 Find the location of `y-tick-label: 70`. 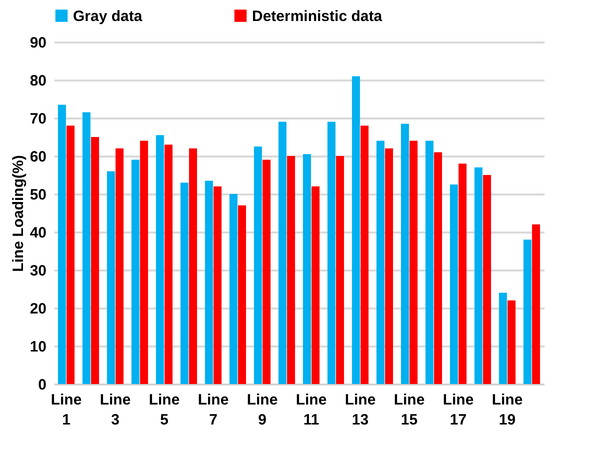

y-tick-label: 70 is located at coordinates (38, 119).